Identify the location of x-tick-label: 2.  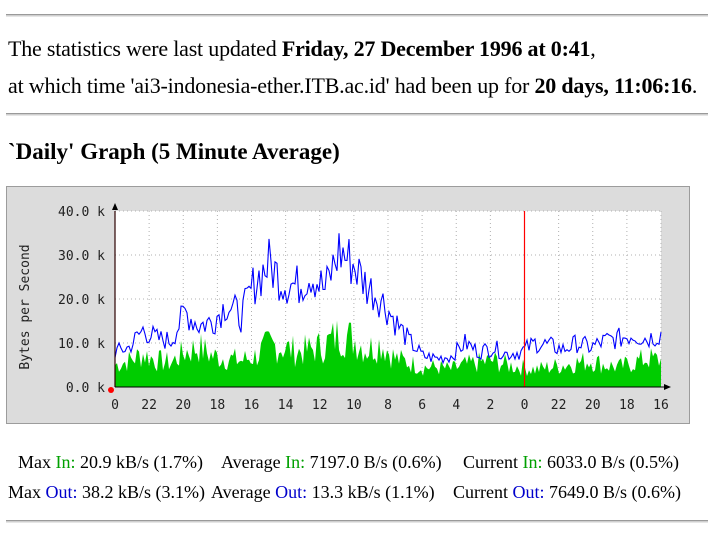
(490, 405).